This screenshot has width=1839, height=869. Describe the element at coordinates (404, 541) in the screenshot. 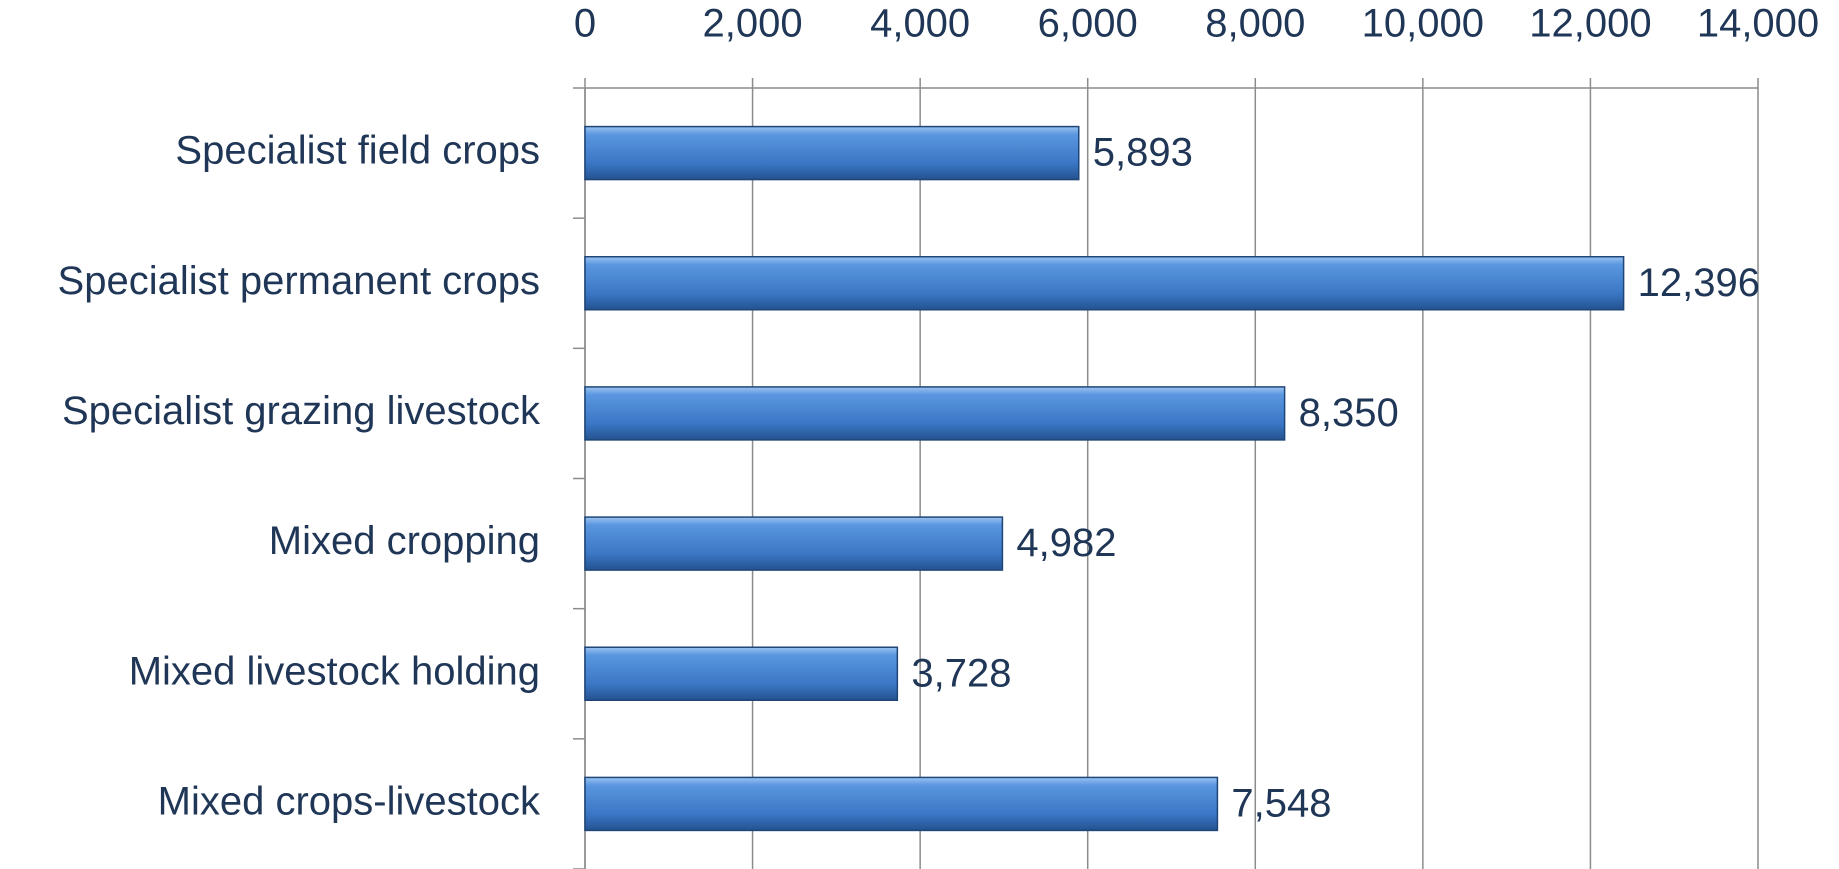

I see `y-tick-label: Mixed cropping` at that location.